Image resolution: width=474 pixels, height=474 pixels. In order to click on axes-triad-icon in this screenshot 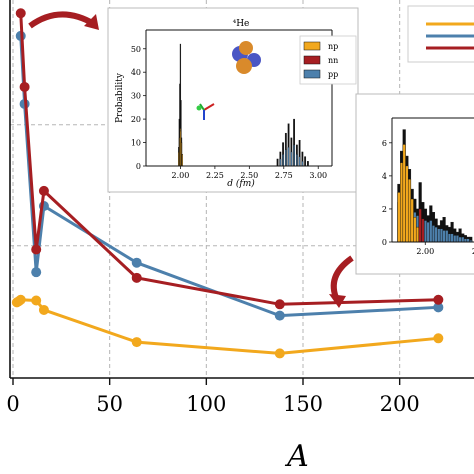, I will do `click(205, 111)`.